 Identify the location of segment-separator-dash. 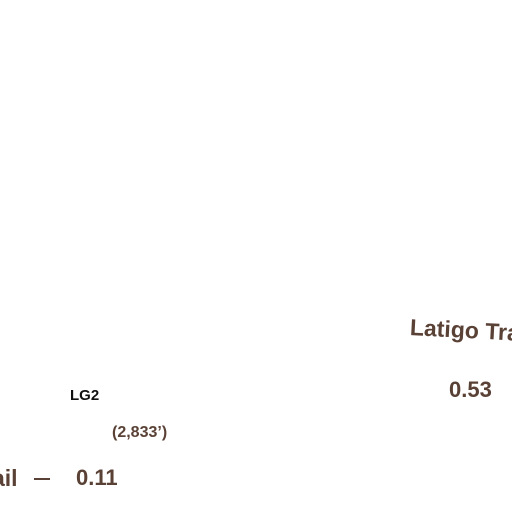
(42, 479).